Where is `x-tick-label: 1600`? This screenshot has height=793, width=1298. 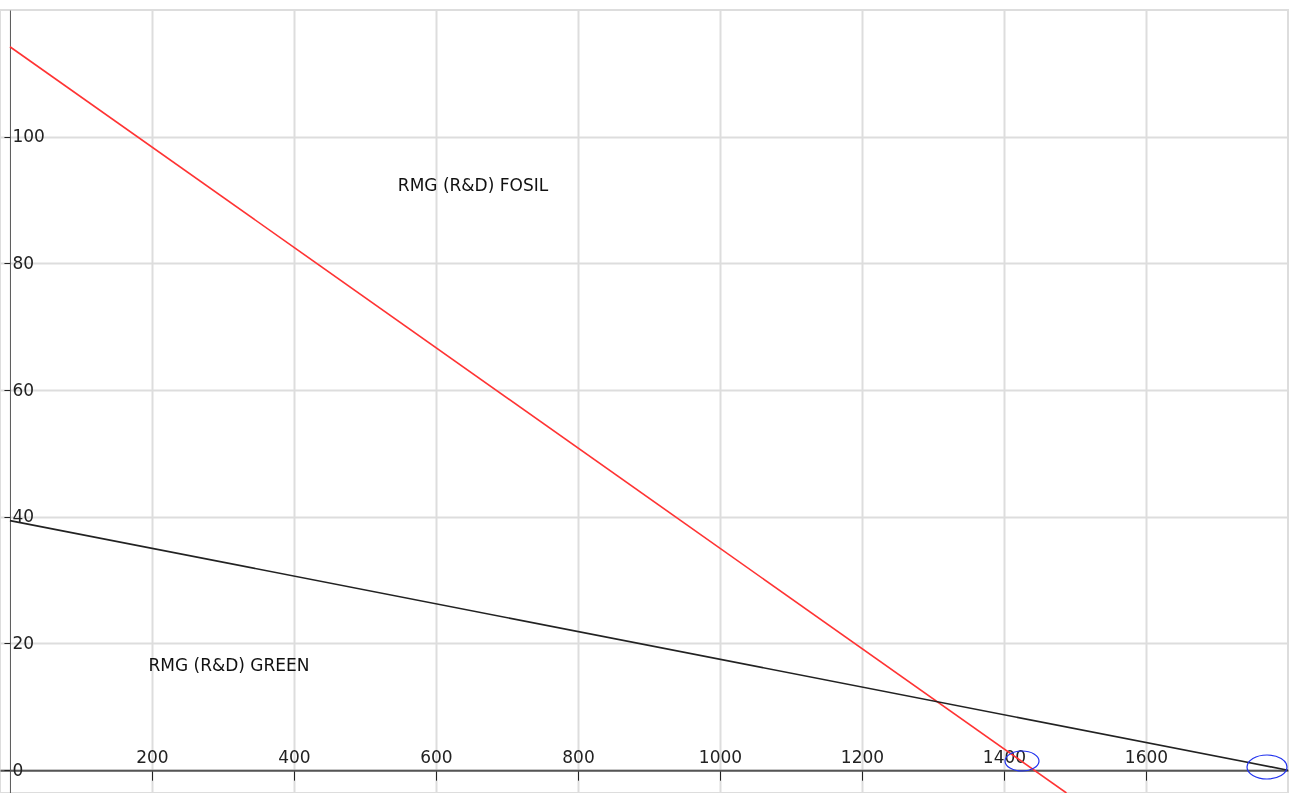 x-tick-label: 1600 is located at coordinates (1146, 756).